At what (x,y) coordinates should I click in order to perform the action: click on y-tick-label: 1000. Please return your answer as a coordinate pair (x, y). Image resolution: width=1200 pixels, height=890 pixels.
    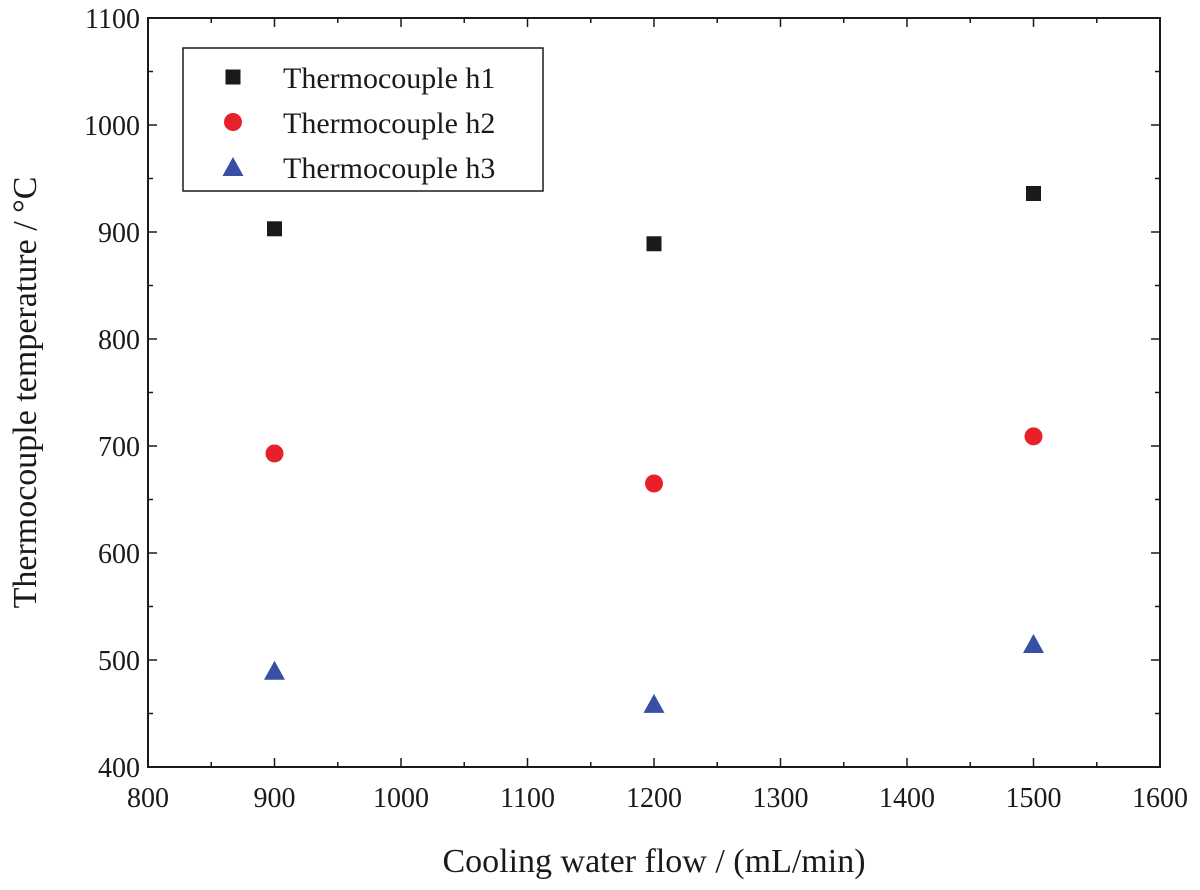
    Looking at the image, I should click on (112, 126).